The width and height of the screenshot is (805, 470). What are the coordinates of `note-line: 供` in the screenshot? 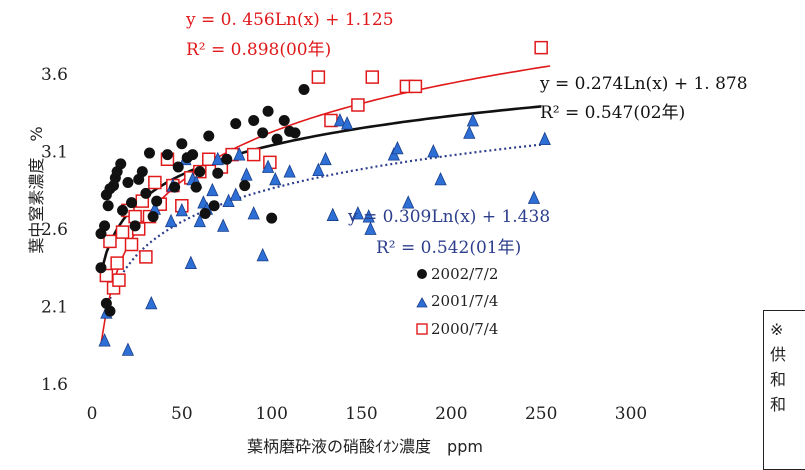 It's located at (787, 354).